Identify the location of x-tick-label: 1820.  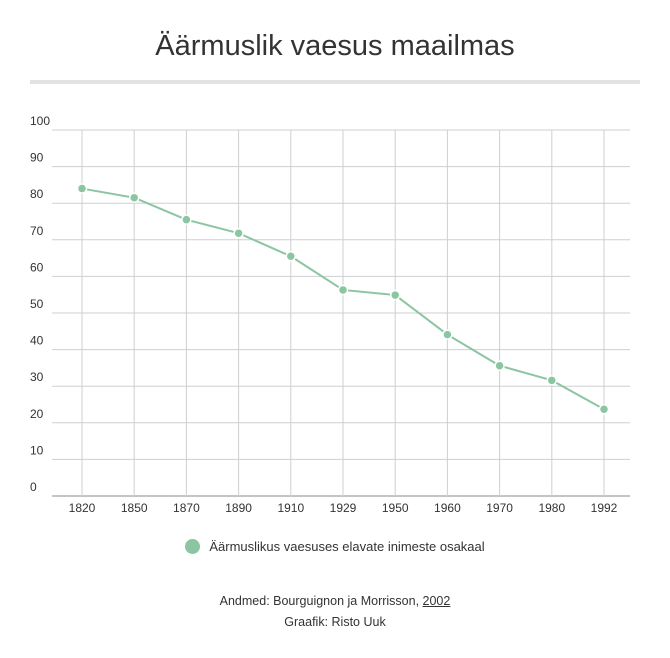
(82, 508).